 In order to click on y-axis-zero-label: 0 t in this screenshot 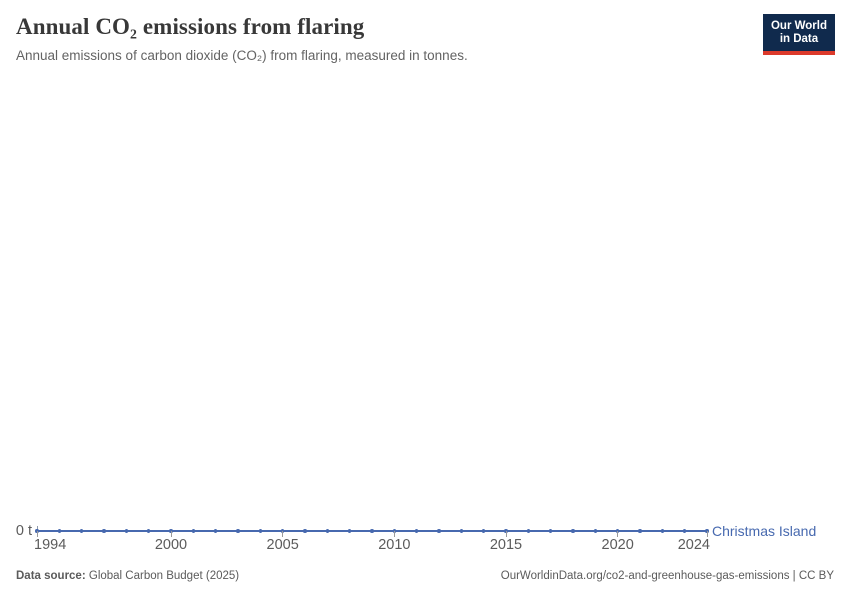, I will do `click(23, 531)`.